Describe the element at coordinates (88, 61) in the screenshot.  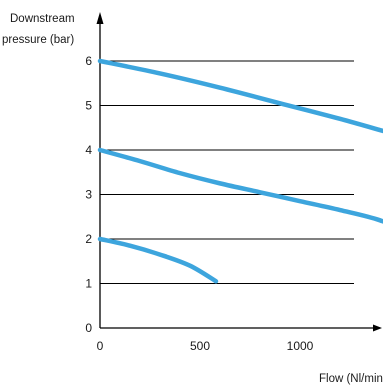
I see `y-tick-label-6: 6` at that location.